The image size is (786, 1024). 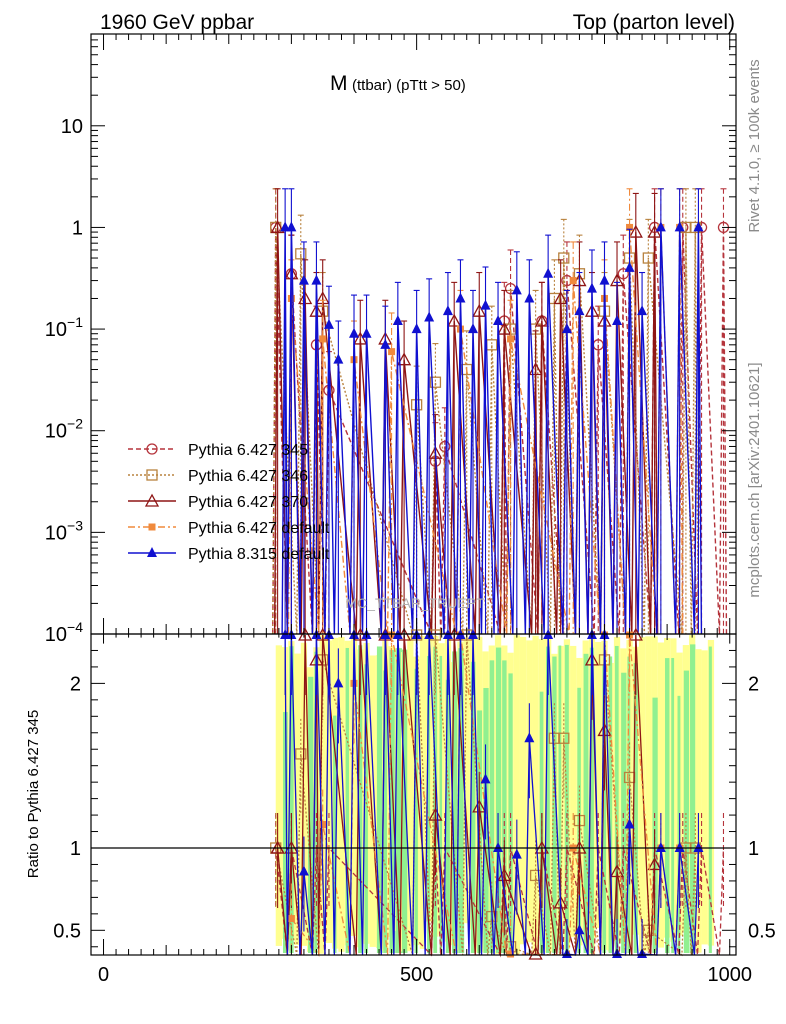 What do you see at coordinates (753, 849) in the screenshot?
I see `ratio-tick-label-right: 1` at bounding box center [753, 849].